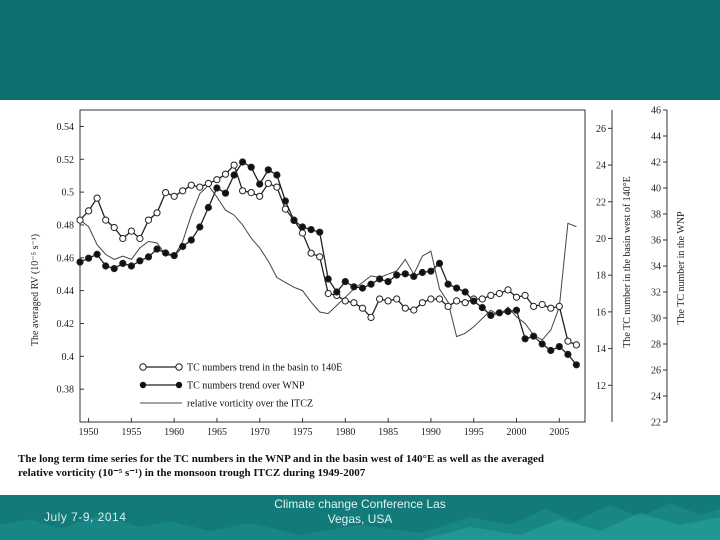 The height and width of the screenshot is (540, 720). Describe the element at coordinates (66, 324) in the screenshot. I see `left-axis-tick-label: 0.42` at that location.